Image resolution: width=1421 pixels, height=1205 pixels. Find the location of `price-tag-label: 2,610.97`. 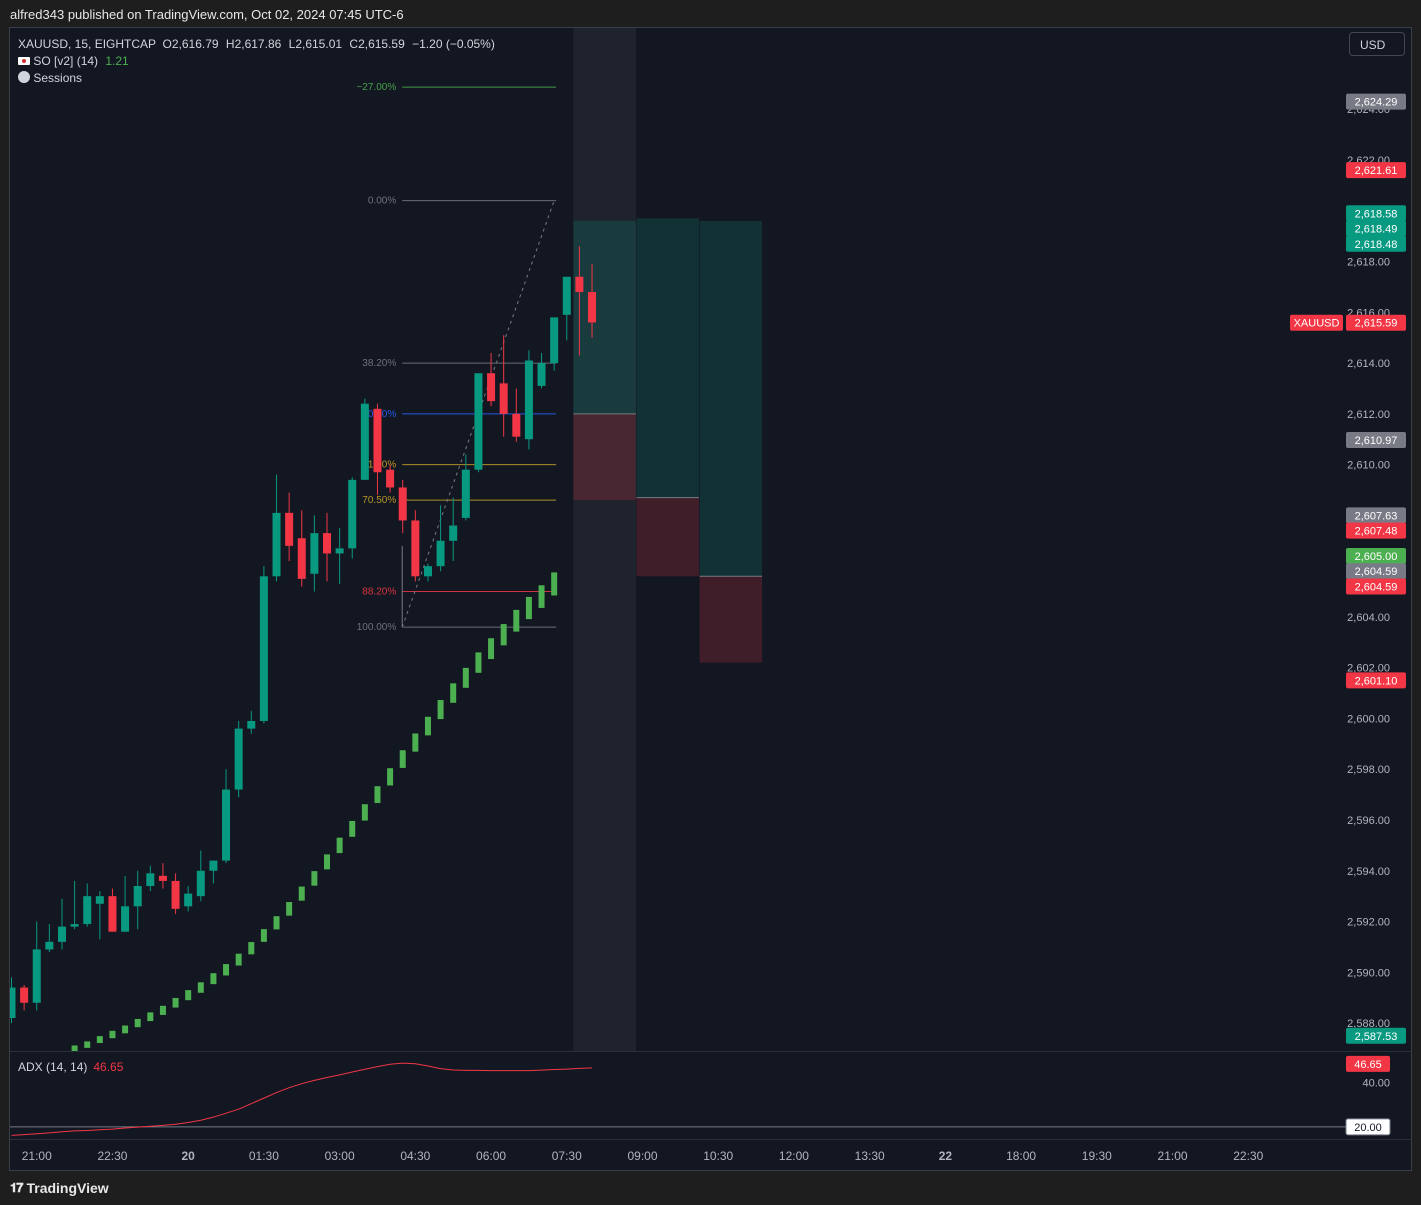

price-tag-label: 2,610.97 is located at coordinates (1376, 441).